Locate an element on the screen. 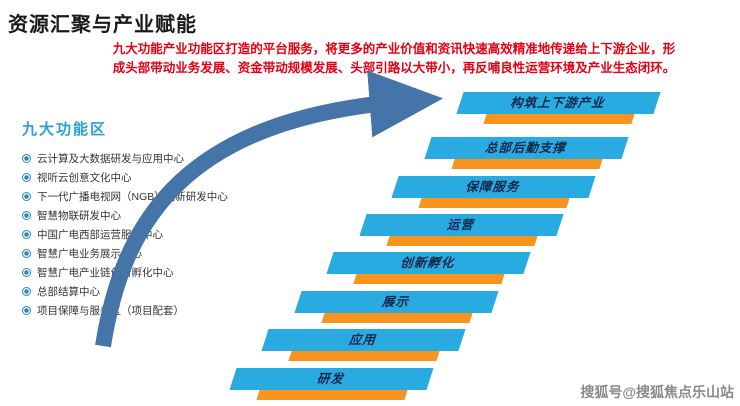  stair-step: 总部后勤支撑 is located at coordinates (526, 153).